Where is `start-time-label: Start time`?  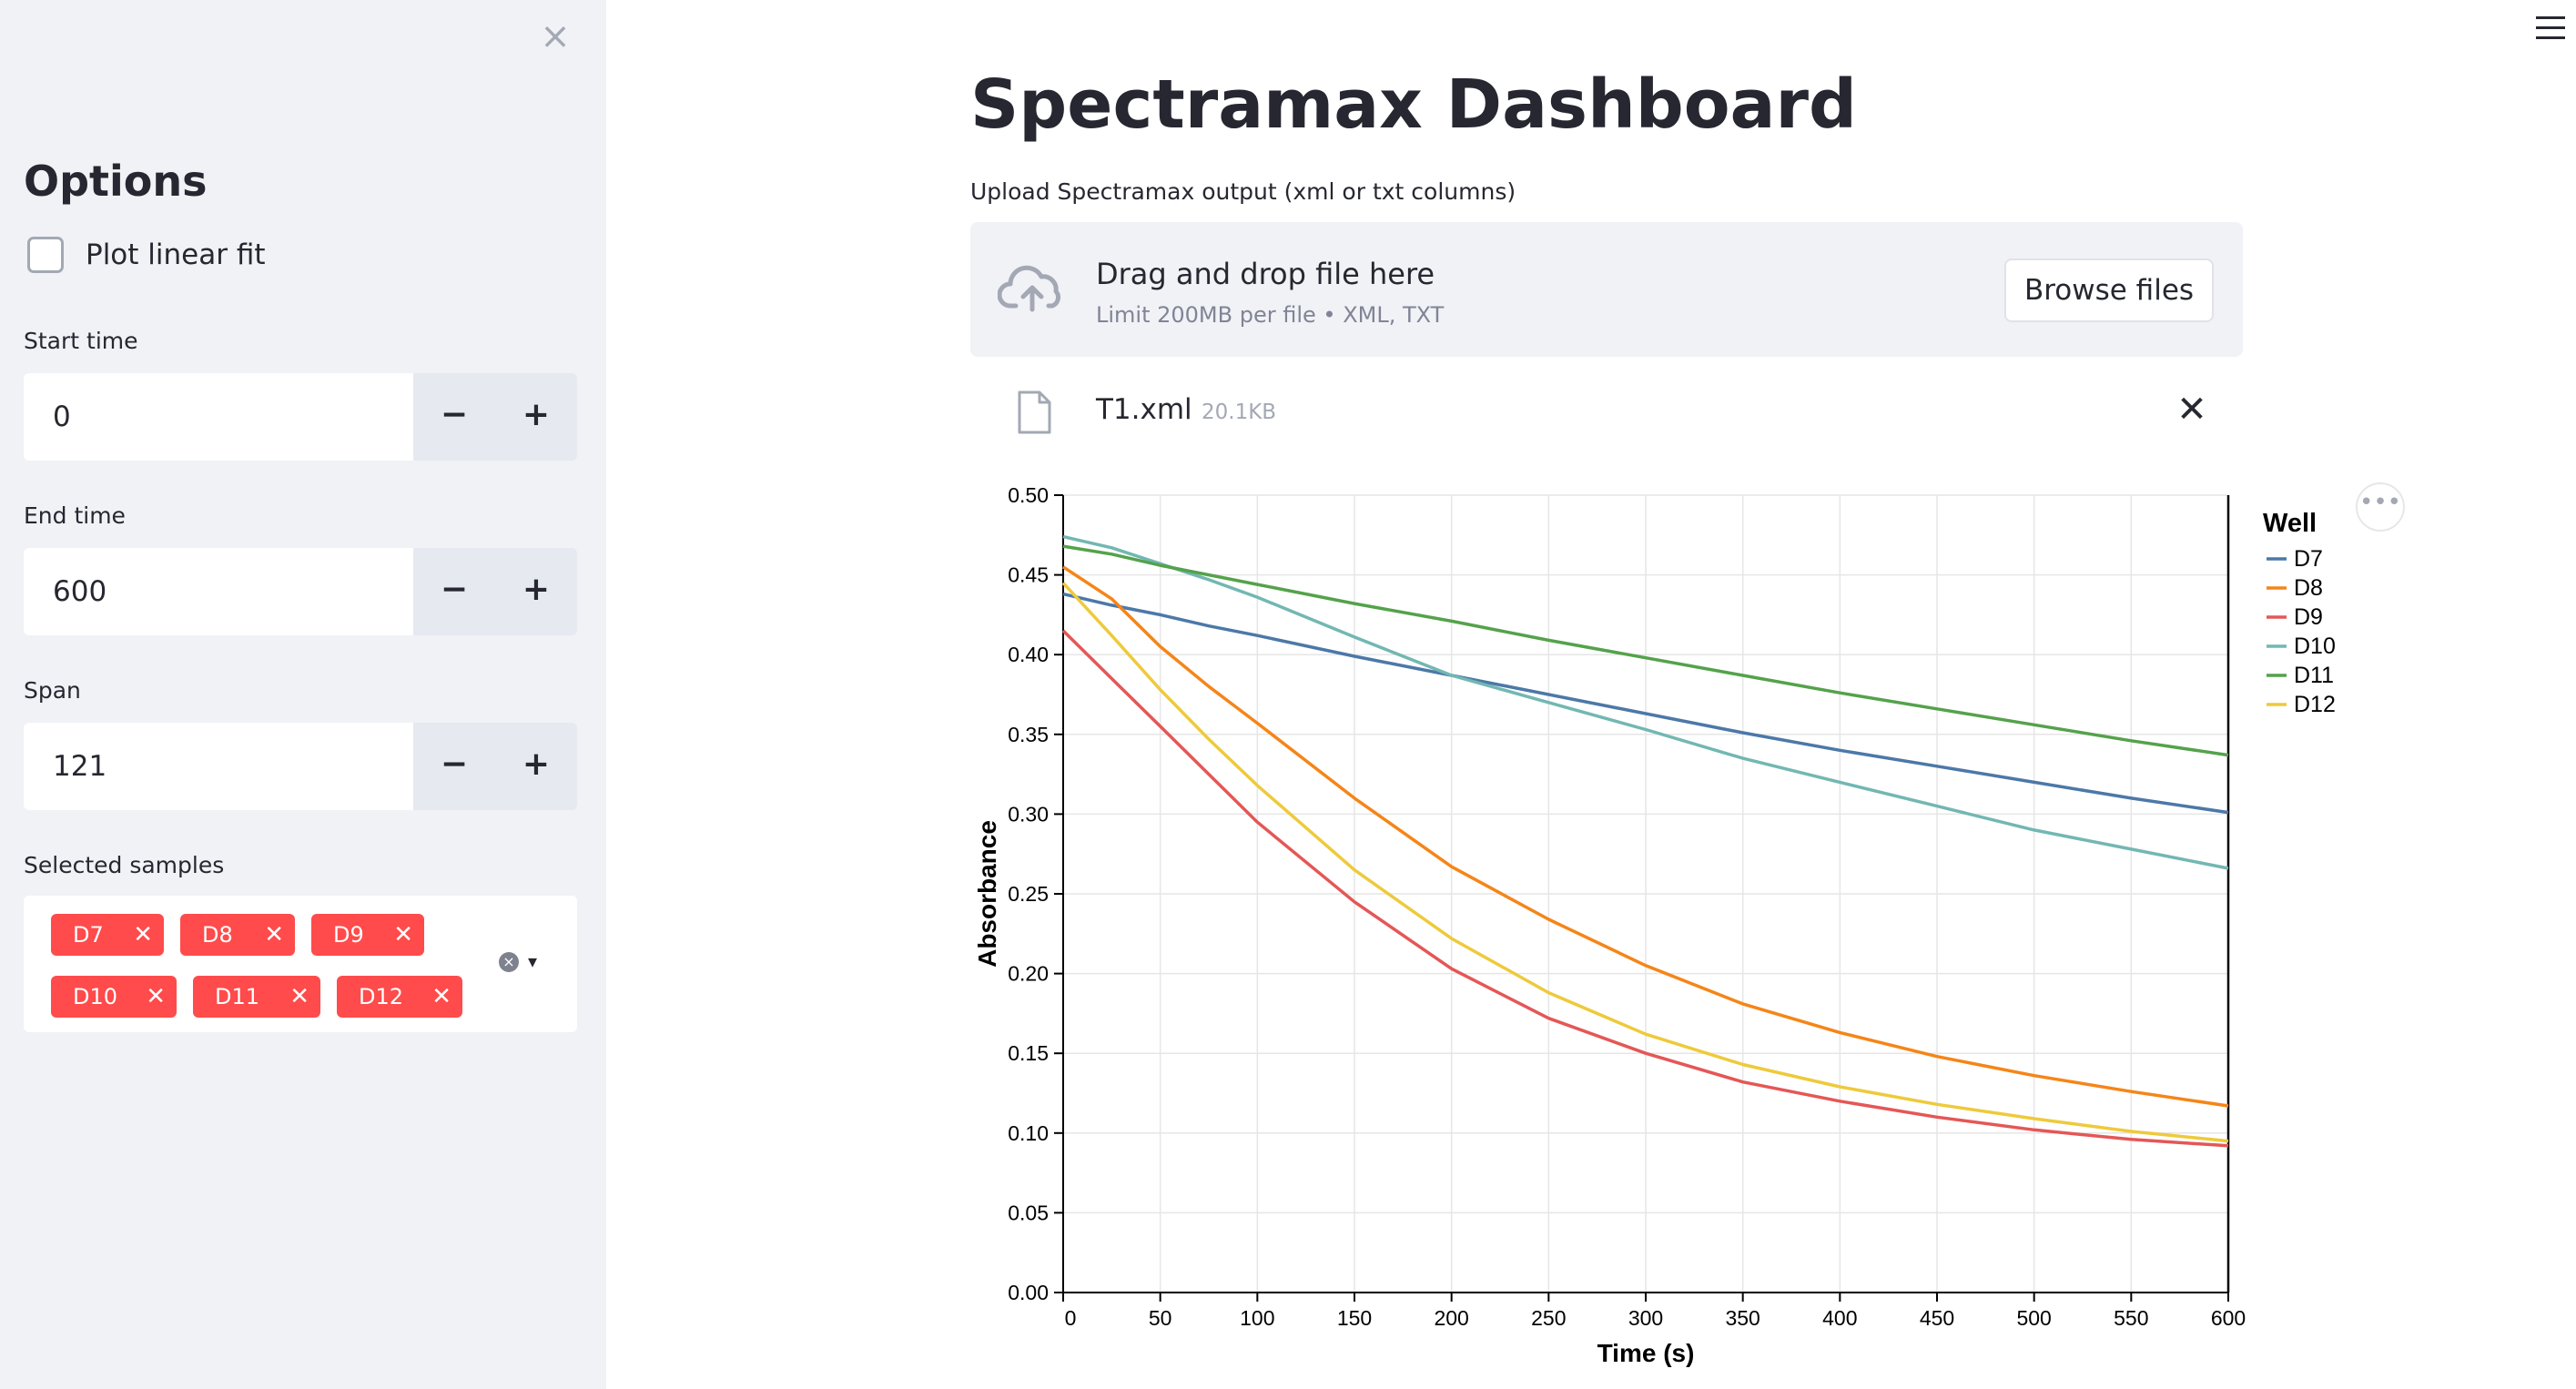
start-time-label: Start time is located at coordinates (81, 341).